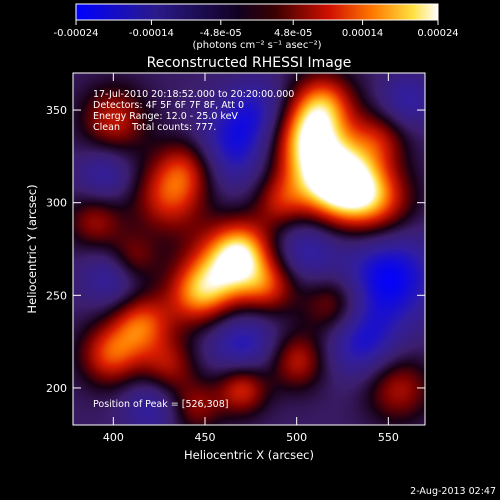  Describe the element at coordinates (56, 295) in the screenshot. I see `y-tick-label: 250` at that location.